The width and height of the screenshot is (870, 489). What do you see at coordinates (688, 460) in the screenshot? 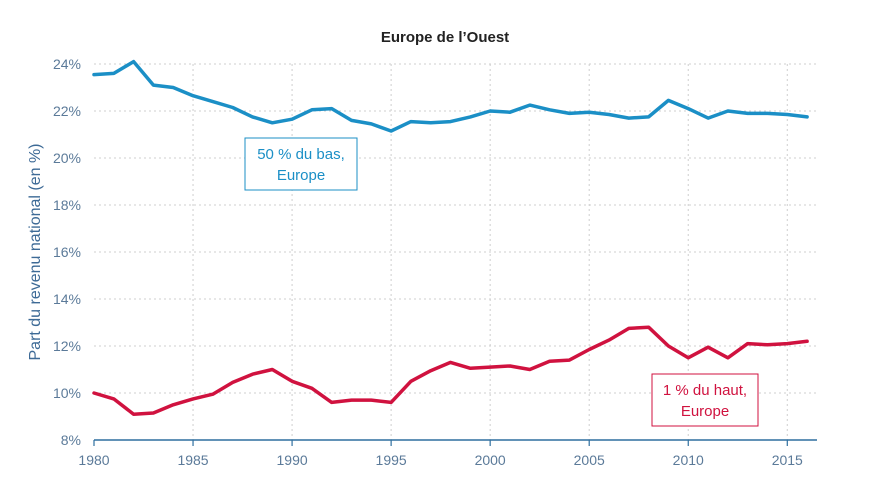
I see `x-tick-label-2010: 2010` at bounding box center [688, 460].